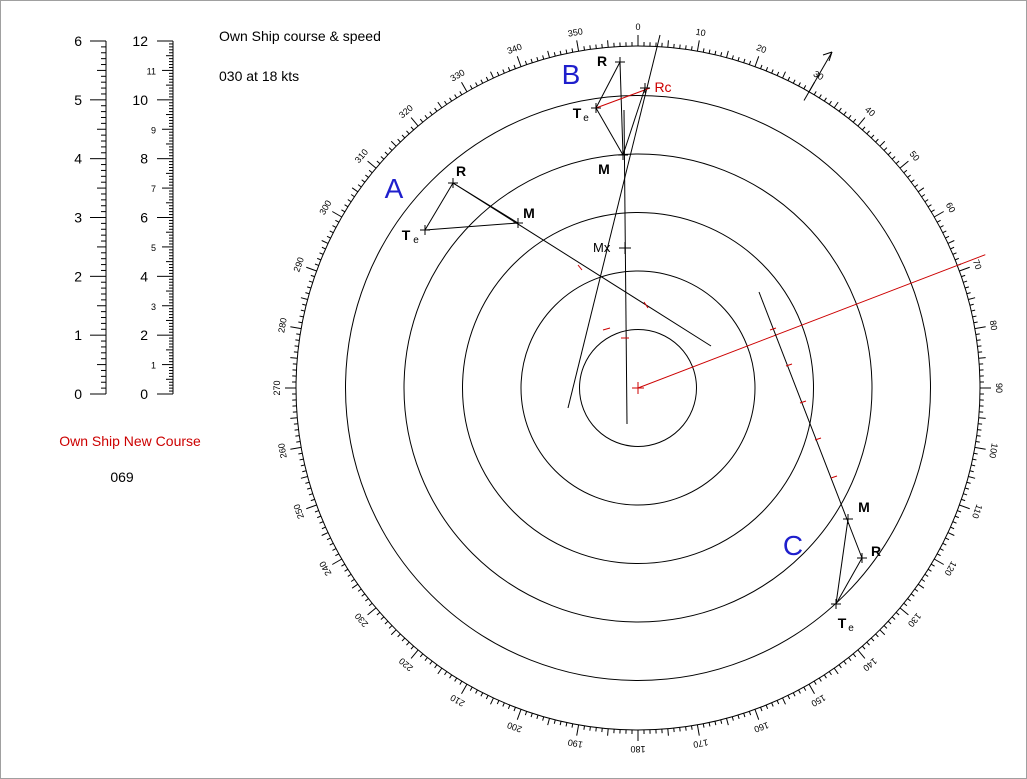 The width and height of the screenshot is (1027, 779). Describe the element at coordinates (406, 235) in the screenshot. I see `contact-a-t-label: T` at that location.